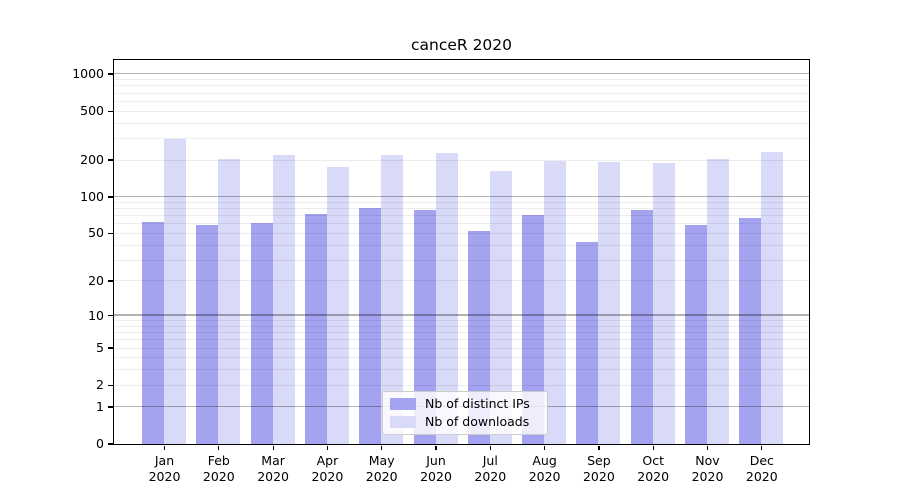 The image size is (900, 500). I want to click on legend-swatch-distinct-ips, so click(403, 404).